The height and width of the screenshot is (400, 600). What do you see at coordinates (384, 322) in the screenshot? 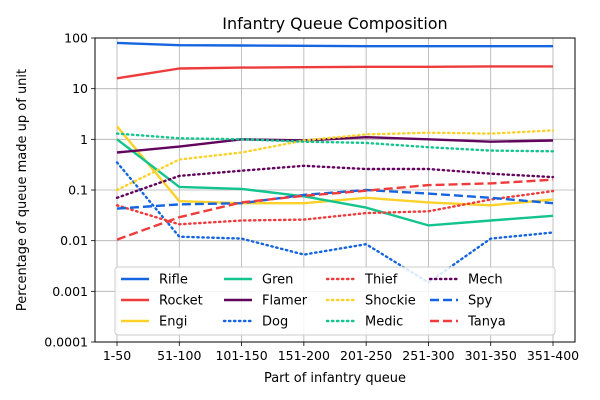
I see `legend-label: Medic` at bounding box center [384, 322].